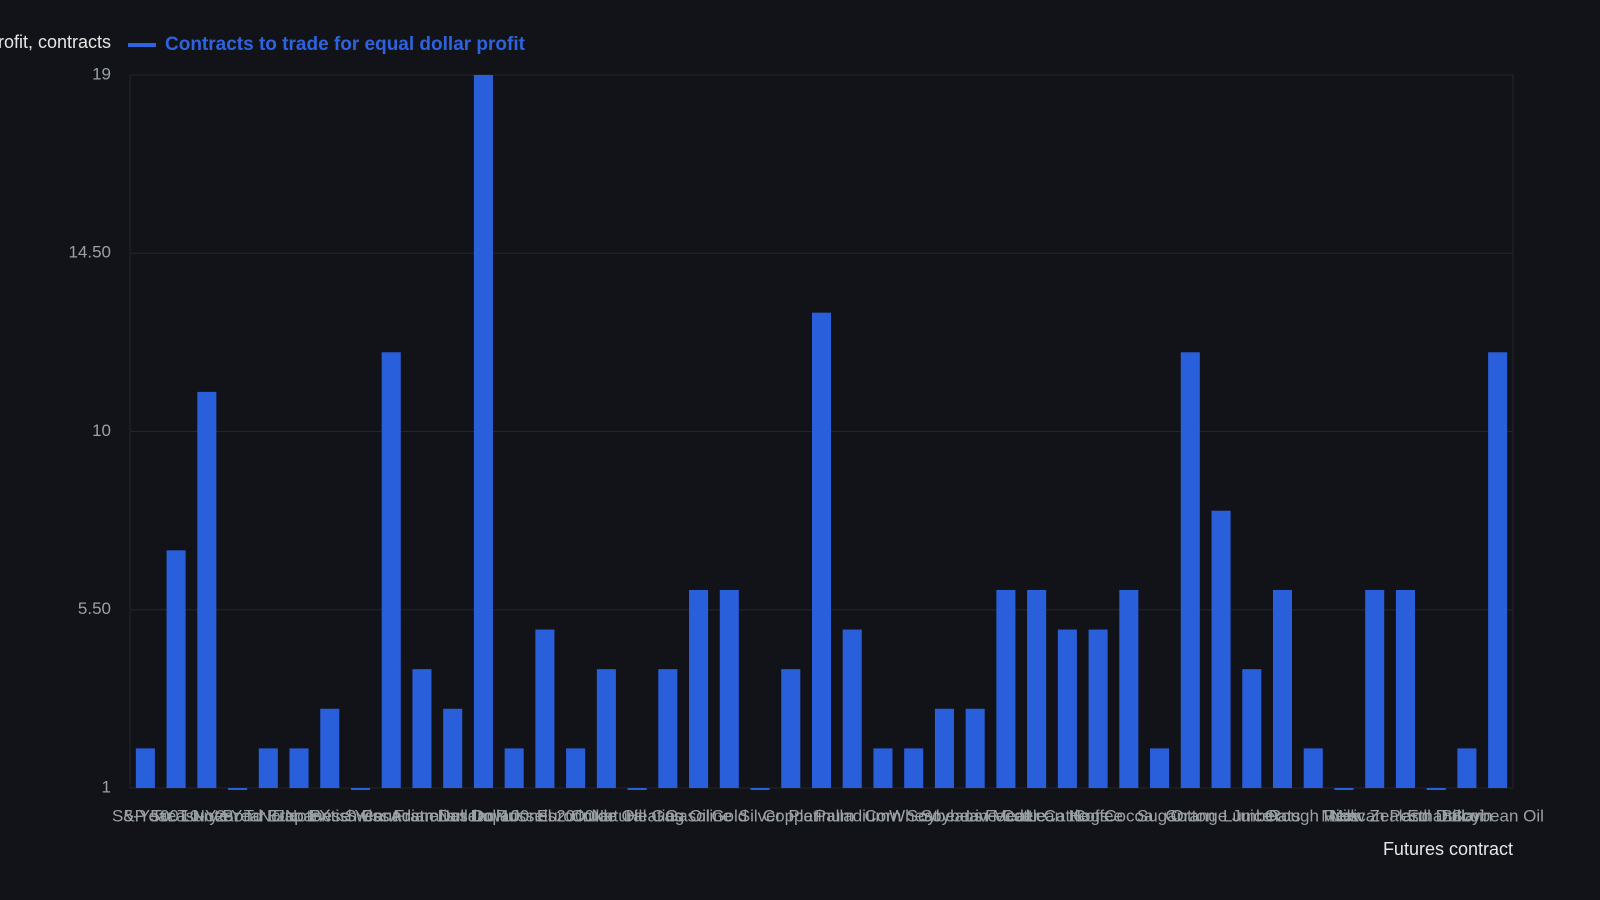 The width and height of the screenshot is (1600, 900). I want to click on x-tick-label: 10-Year T-Note, so click(237, 815).